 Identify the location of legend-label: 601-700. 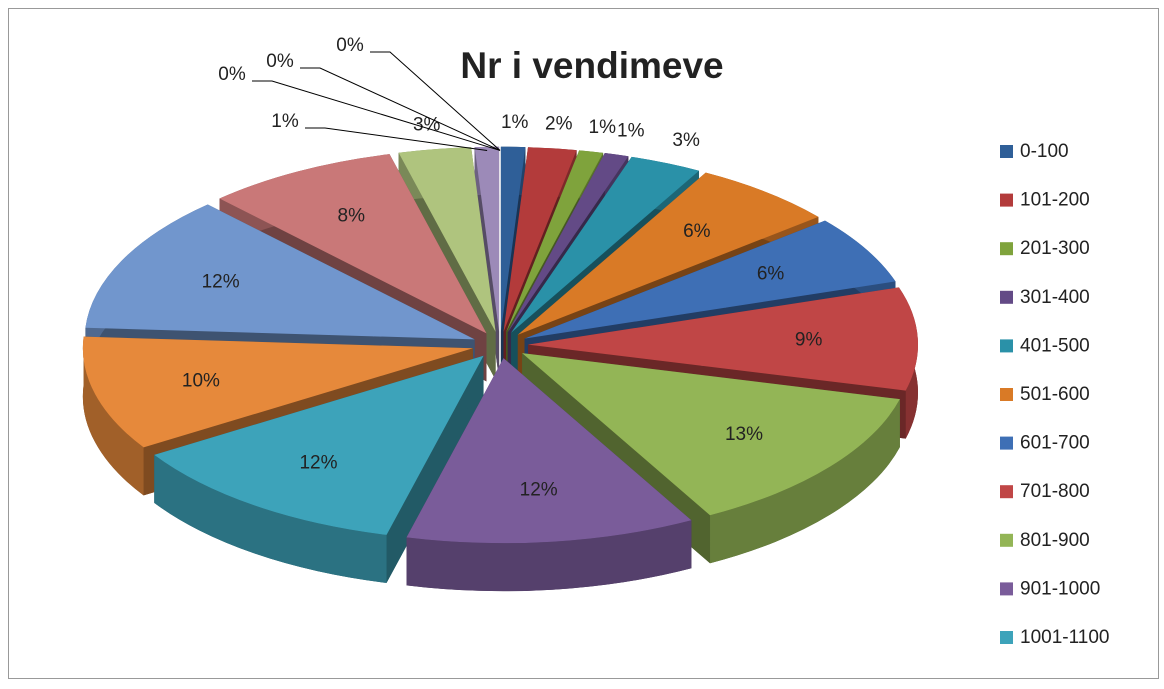
(1055, 443).